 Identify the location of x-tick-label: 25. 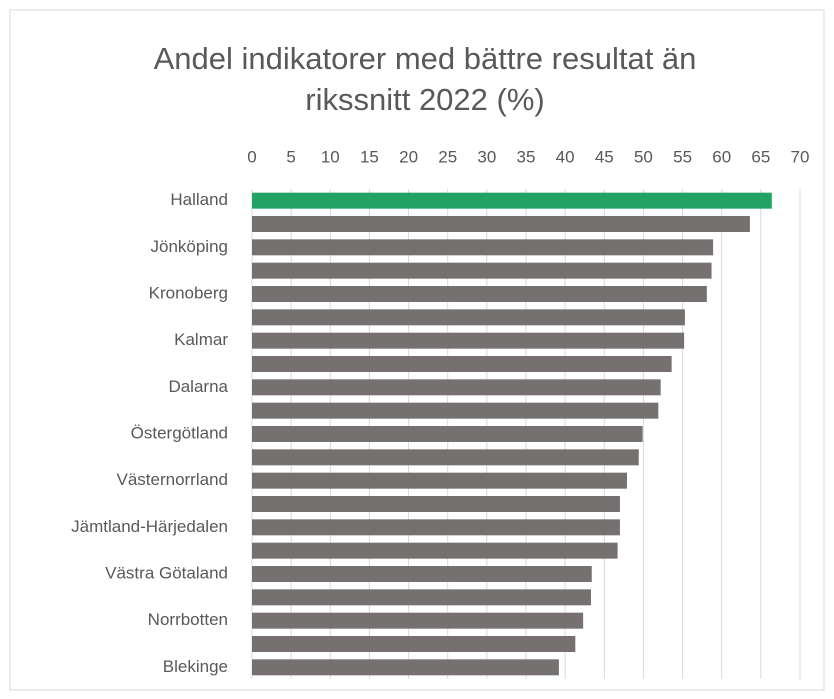
(447, 156).